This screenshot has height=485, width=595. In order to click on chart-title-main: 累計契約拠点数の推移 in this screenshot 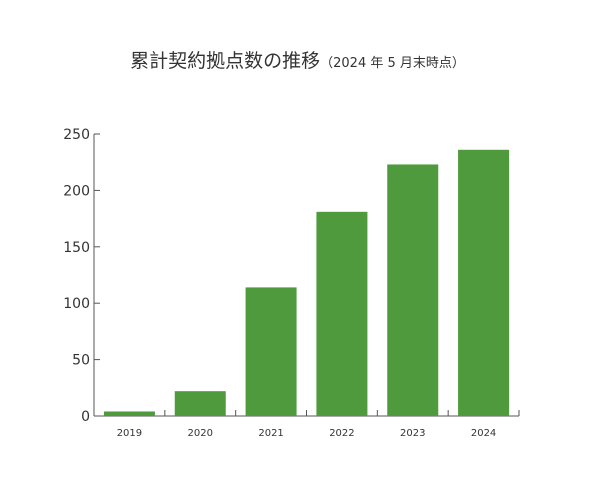, I will do `click(225, 61)`.